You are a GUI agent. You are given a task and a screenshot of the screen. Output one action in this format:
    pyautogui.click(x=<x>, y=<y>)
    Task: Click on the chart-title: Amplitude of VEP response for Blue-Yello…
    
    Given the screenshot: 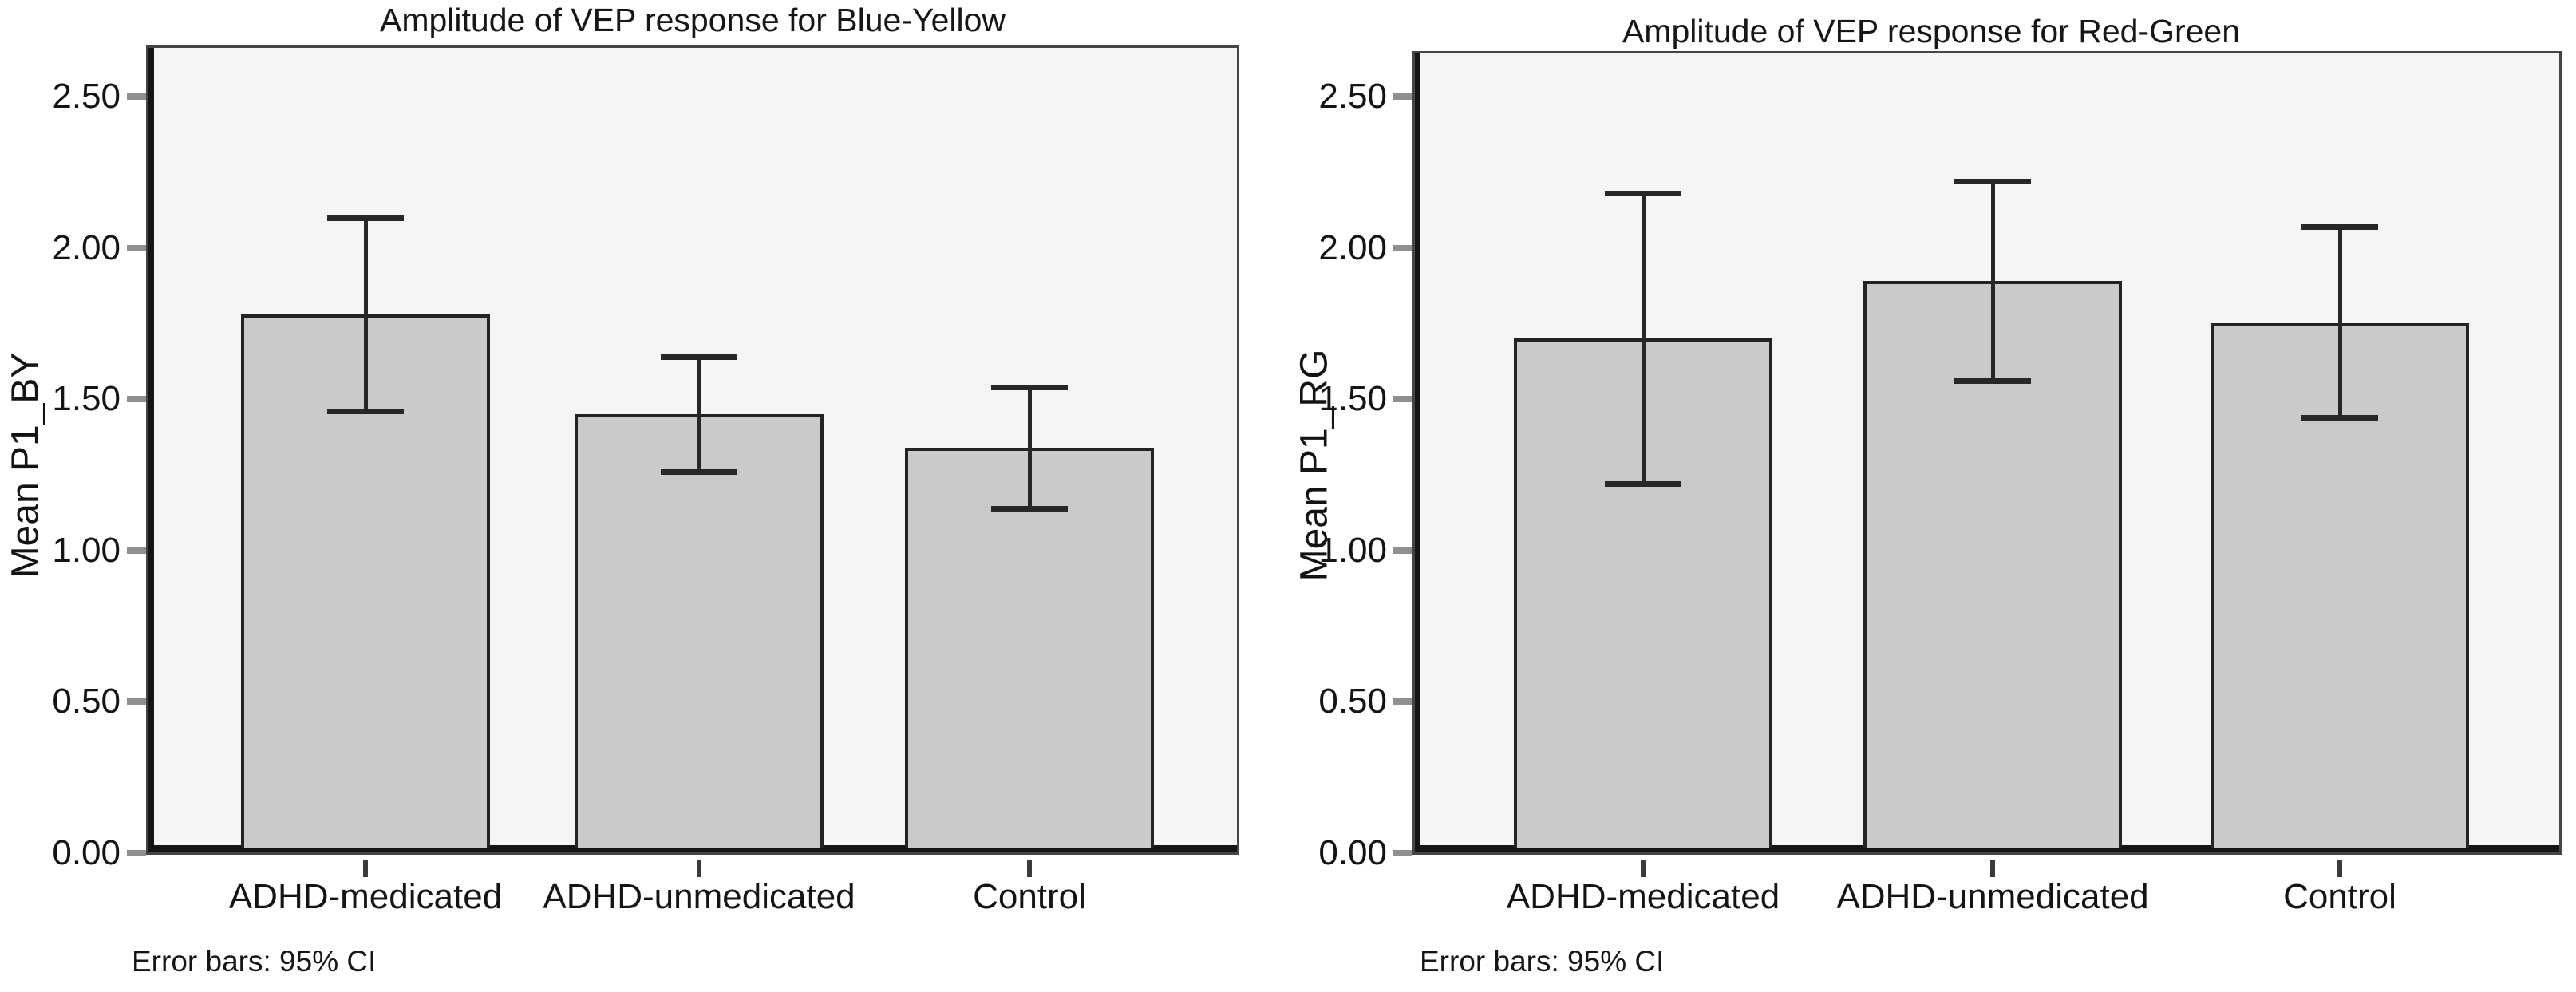 What is the action you would take?
    pyautogui.click(x=692, y=20)
    